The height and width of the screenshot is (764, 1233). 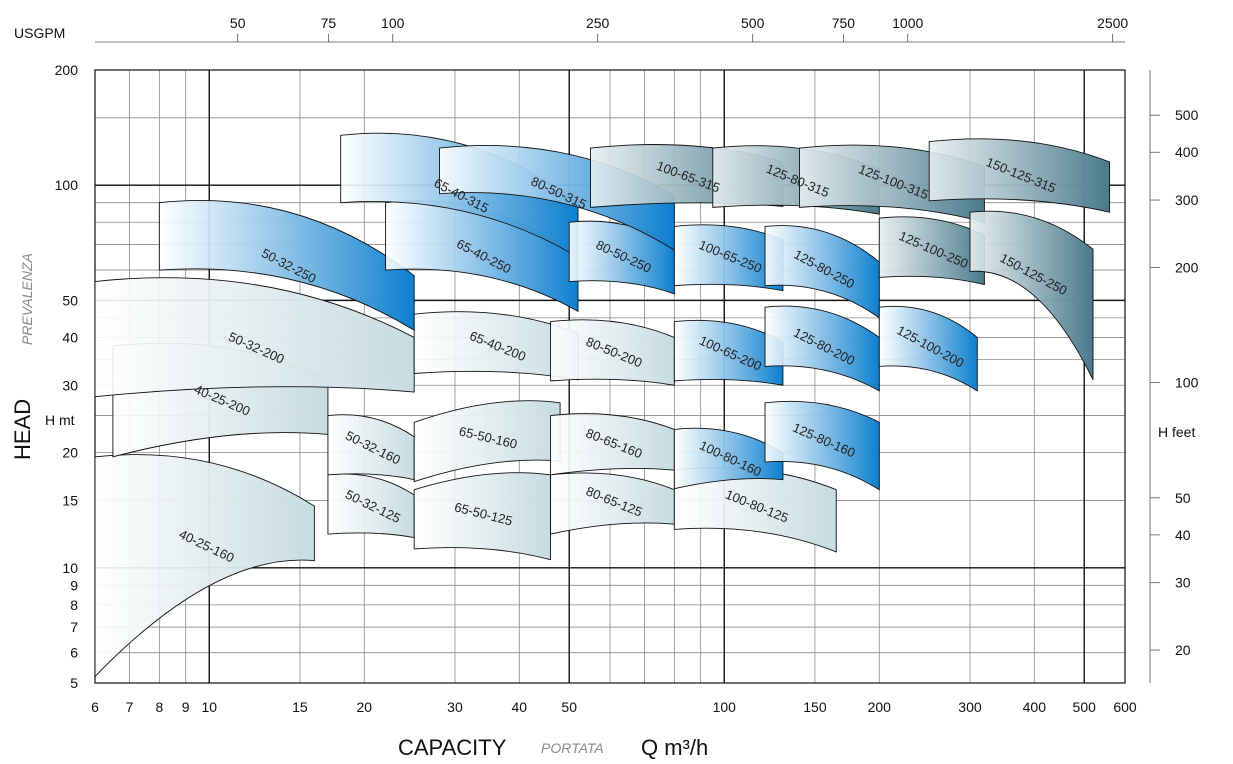 I want to click on right-tick-label: 400, so click(x=1187, y=152).